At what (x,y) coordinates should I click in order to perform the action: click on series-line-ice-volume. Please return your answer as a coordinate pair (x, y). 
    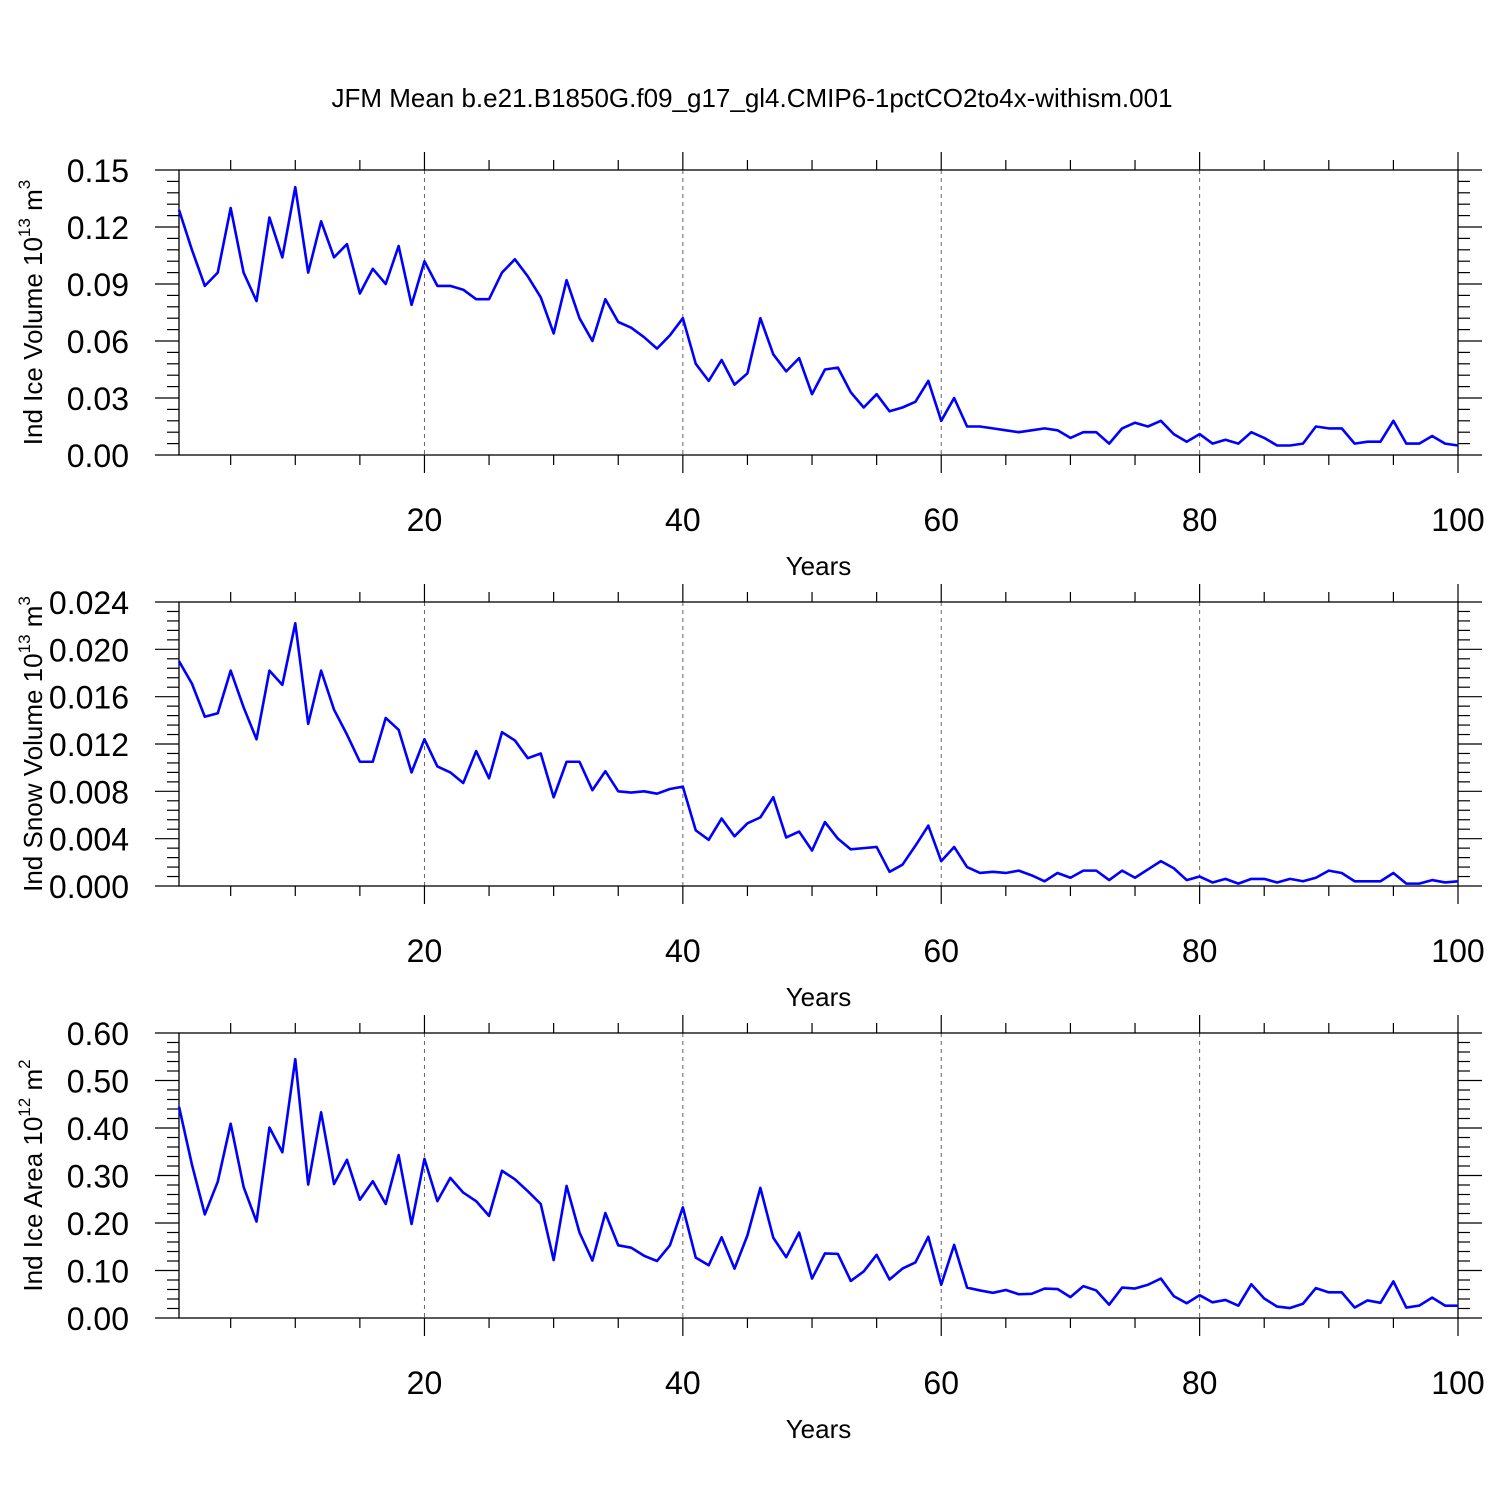
    Looking at the image, I should click on (818, 316).